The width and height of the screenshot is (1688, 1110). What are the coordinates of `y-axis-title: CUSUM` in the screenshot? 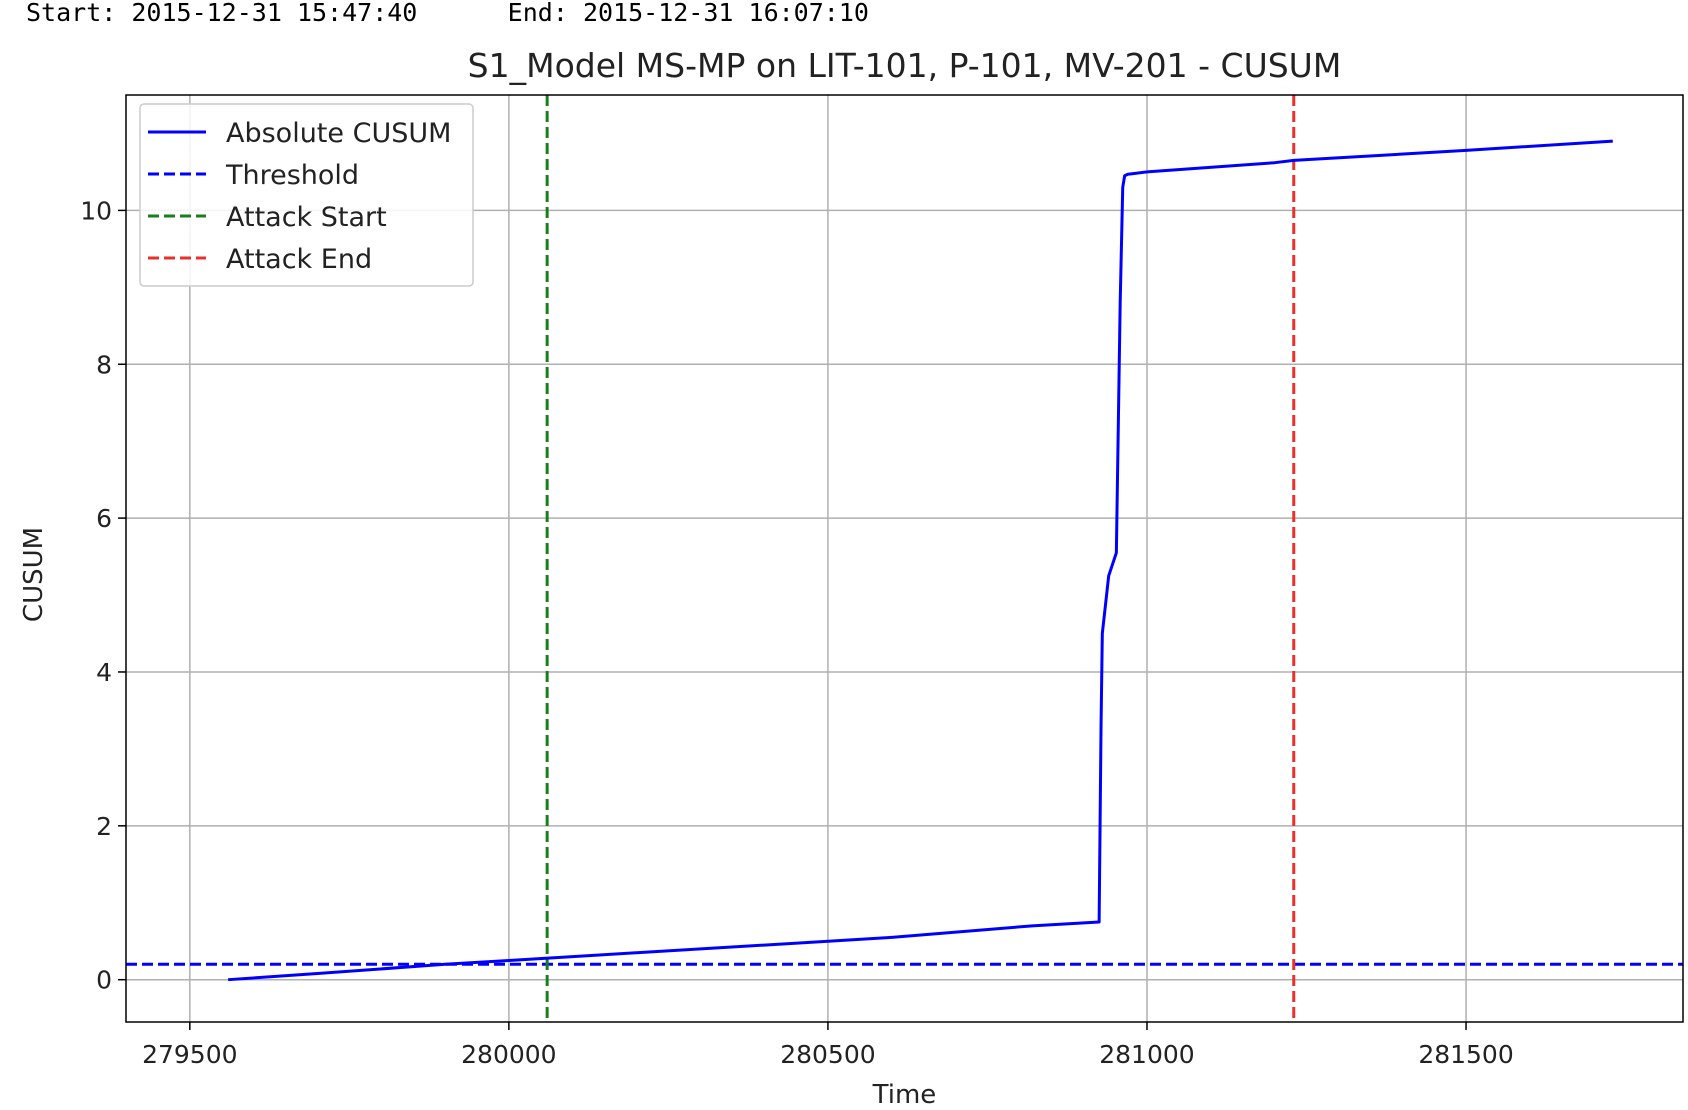 It's located at (34, 574).